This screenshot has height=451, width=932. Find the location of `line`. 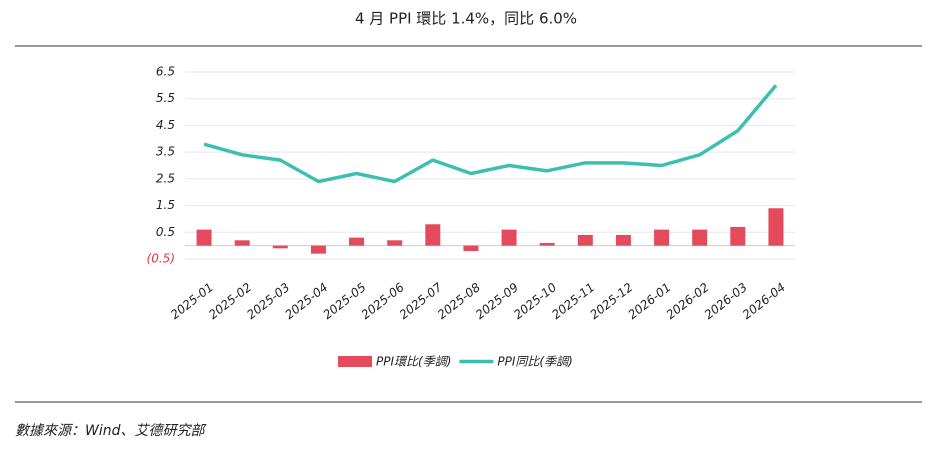

line is located at coordinates (490, 134).